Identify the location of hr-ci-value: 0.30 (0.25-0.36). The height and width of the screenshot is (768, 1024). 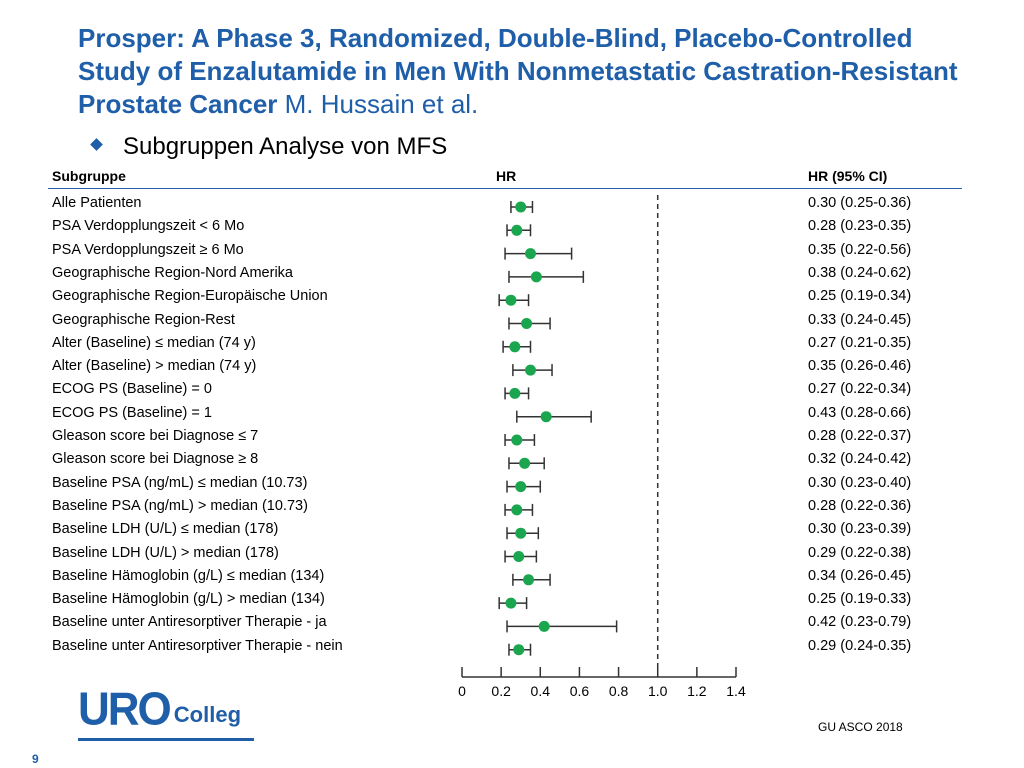
(860, 203).